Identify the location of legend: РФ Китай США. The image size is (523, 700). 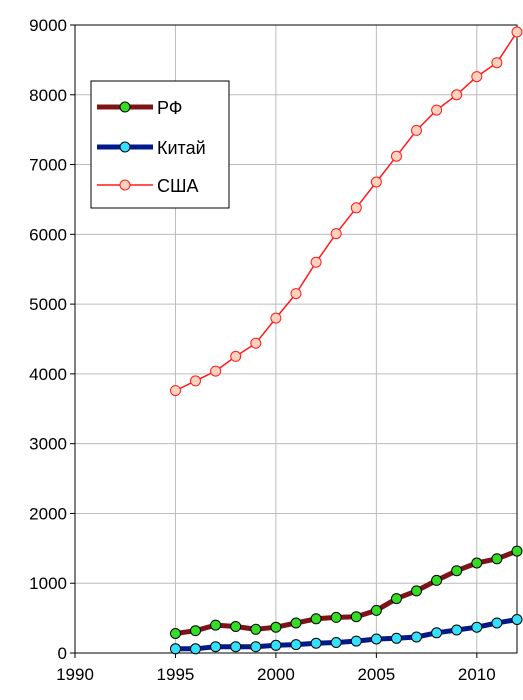
(160, 144).